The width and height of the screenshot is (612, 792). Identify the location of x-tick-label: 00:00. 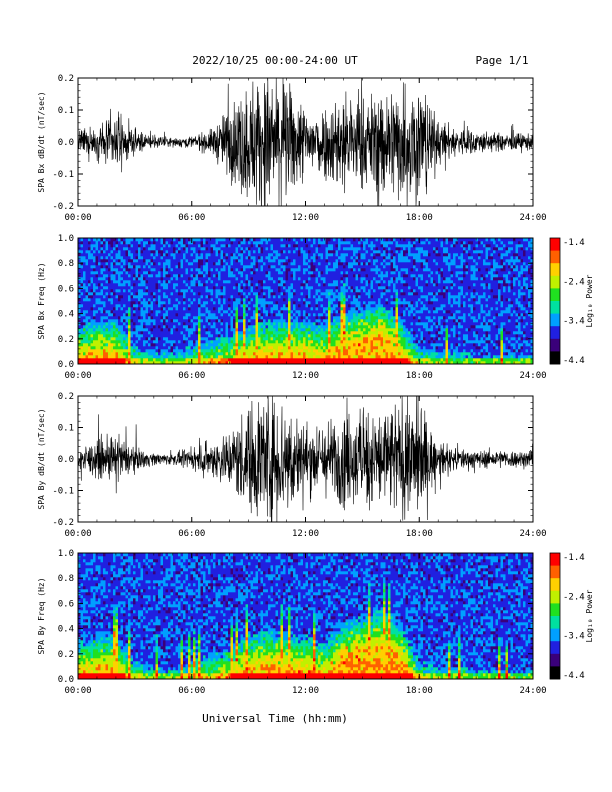
(77, 218).